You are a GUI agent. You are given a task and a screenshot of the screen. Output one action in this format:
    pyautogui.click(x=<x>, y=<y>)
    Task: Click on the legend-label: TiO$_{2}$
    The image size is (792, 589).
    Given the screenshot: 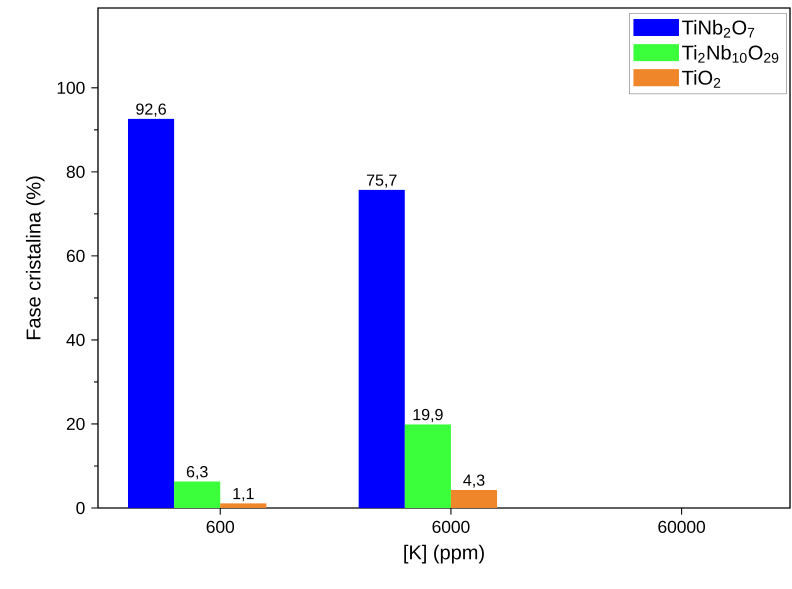 What is the action you would take?
    pyautogui.click(x=701, y=79)
    